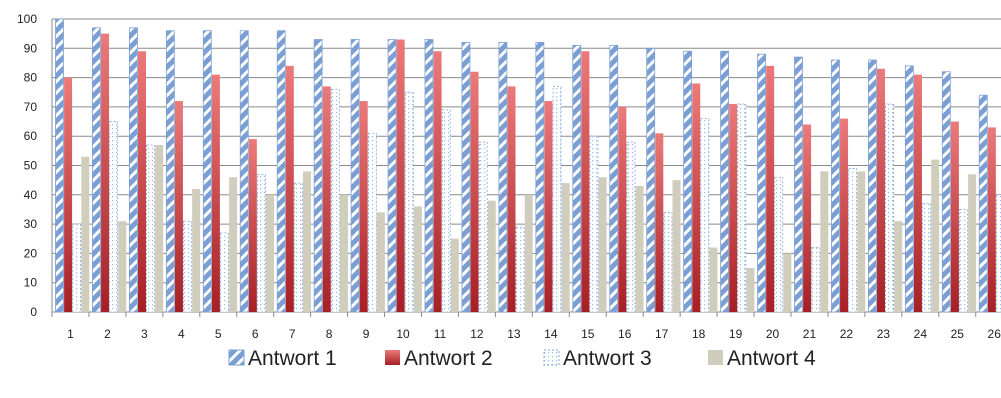 This screenshot has width=1001, height=398. What do you see at coordinates (440, 334) in the screenshot?
I see `x-tick-label: 11` at bounding box center [440, 334].